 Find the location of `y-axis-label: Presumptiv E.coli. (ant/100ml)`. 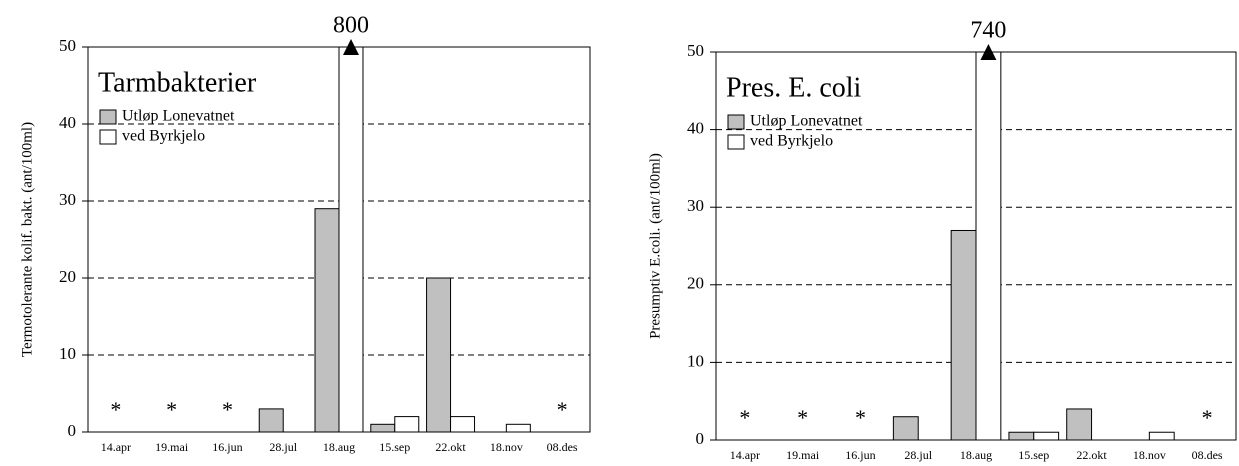

y-axis-label: Presumptiv E.coli. (ant/100ml) is located at coordinates (655, 246).